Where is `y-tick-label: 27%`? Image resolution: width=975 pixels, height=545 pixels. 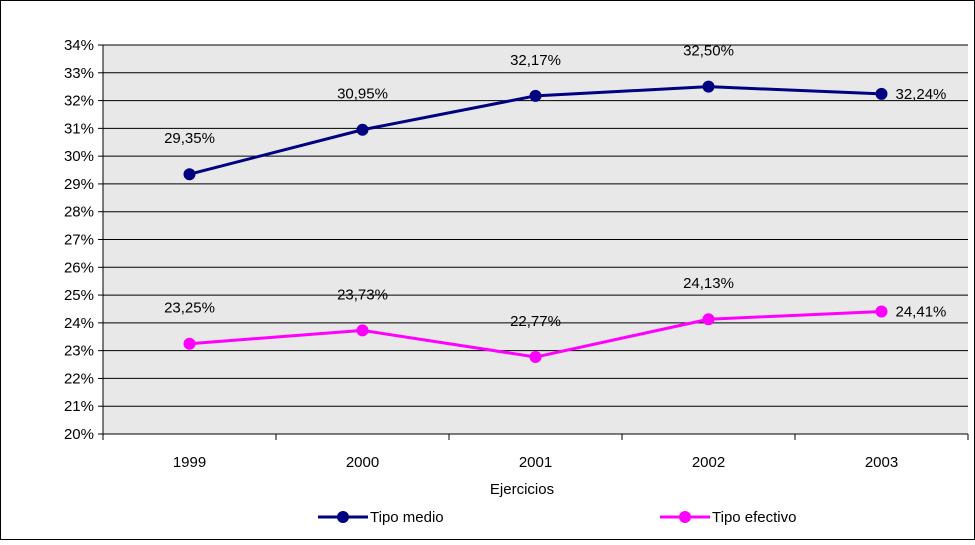
y-tick-label: 27% is located at coordinates (79, 240).